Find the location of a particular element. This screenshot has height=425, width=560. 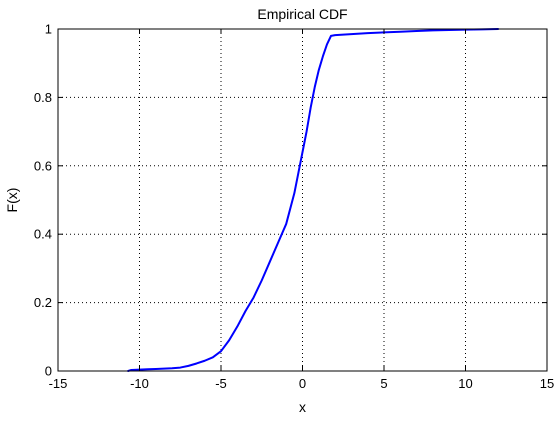

y-tick-label: 1 is located at coordinates (48, 29).